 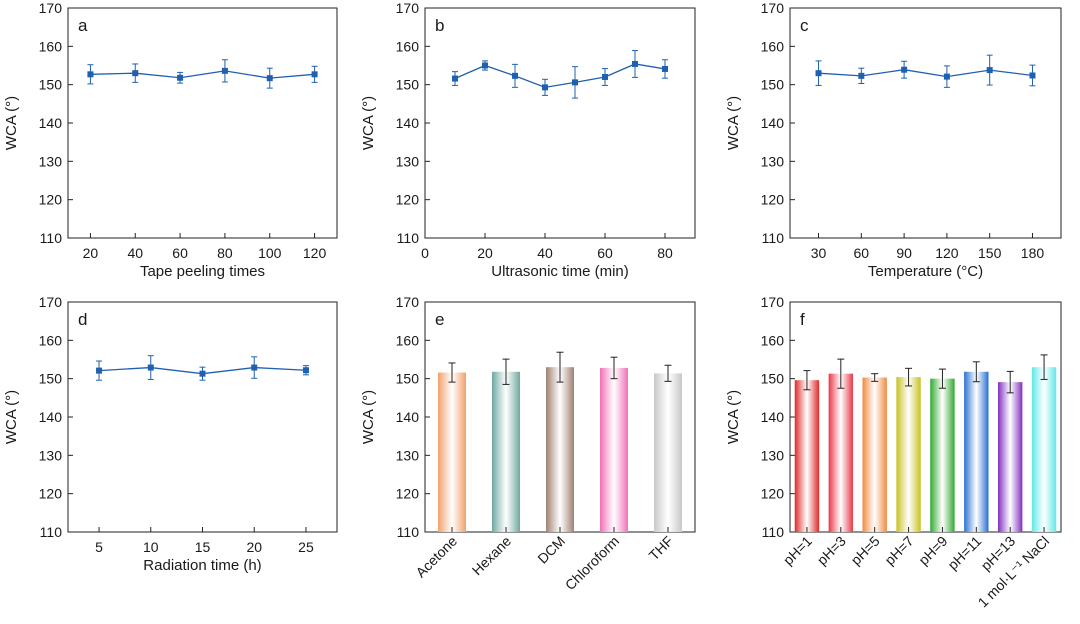 I want to click on x-tick-label: Acetone, so click(x=436, y=557).